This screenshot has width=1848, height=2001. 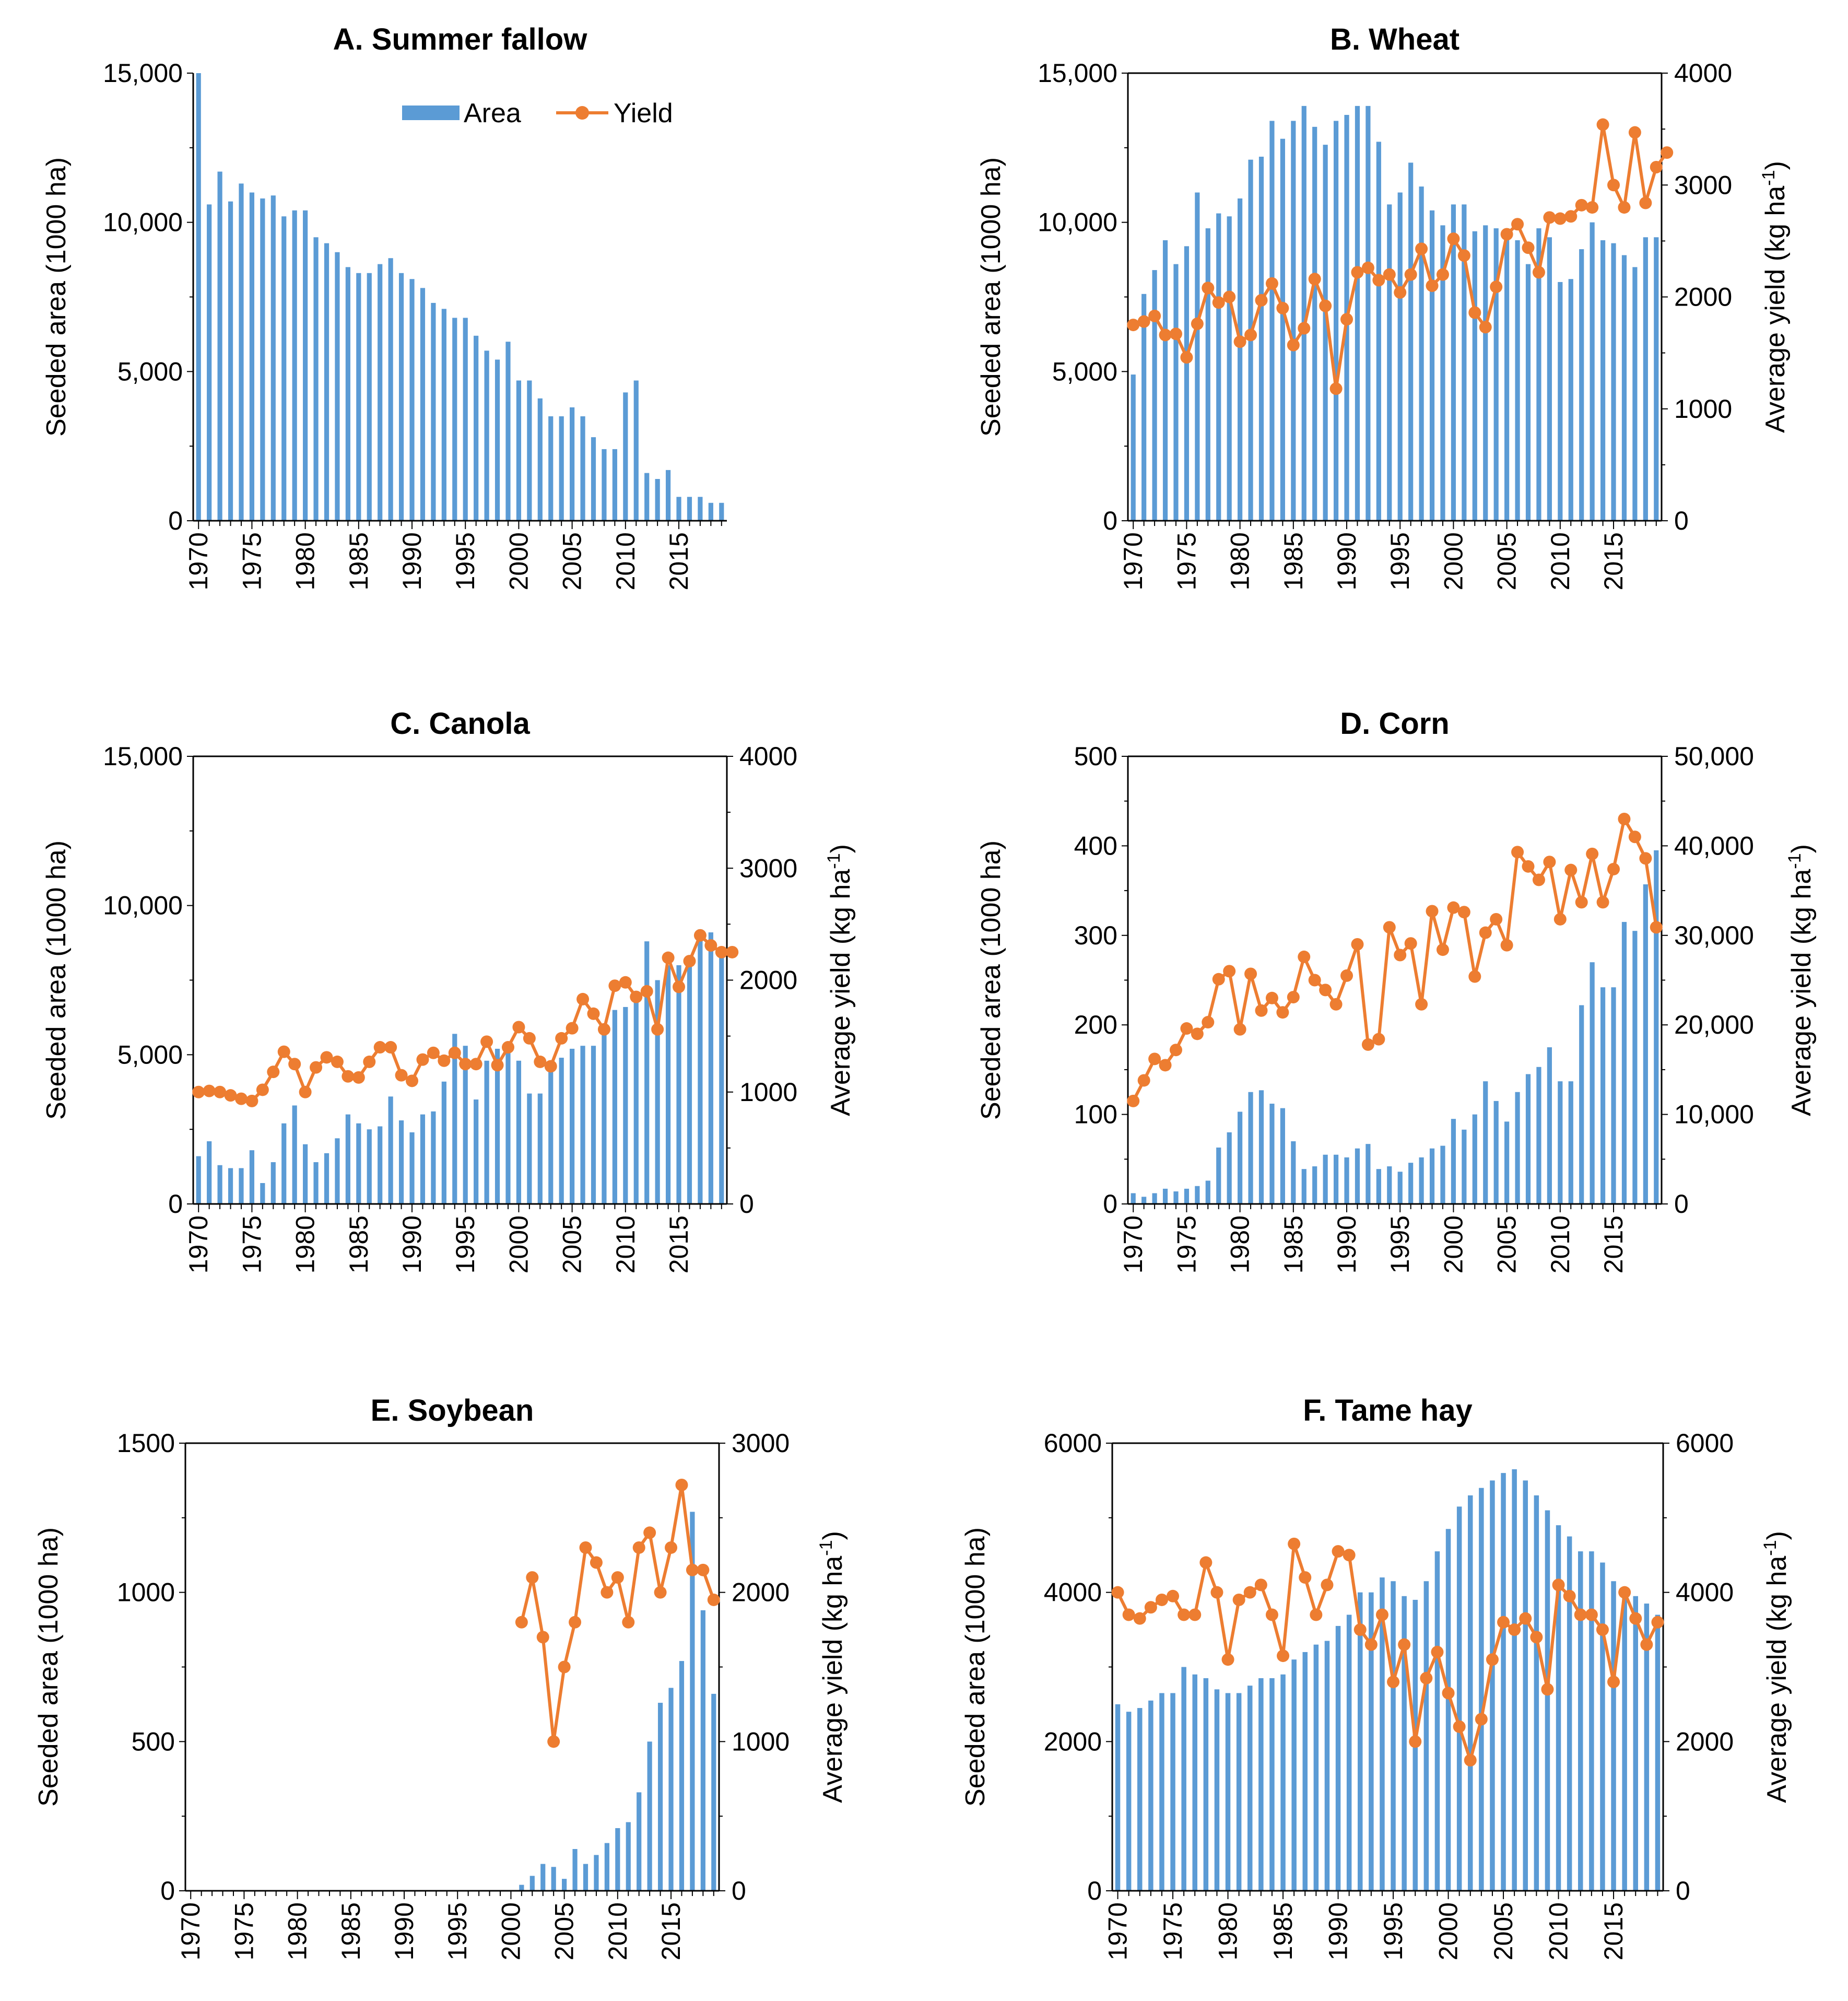 I want to click on y-tick-label: 15,000, so click(x=143, y=756).